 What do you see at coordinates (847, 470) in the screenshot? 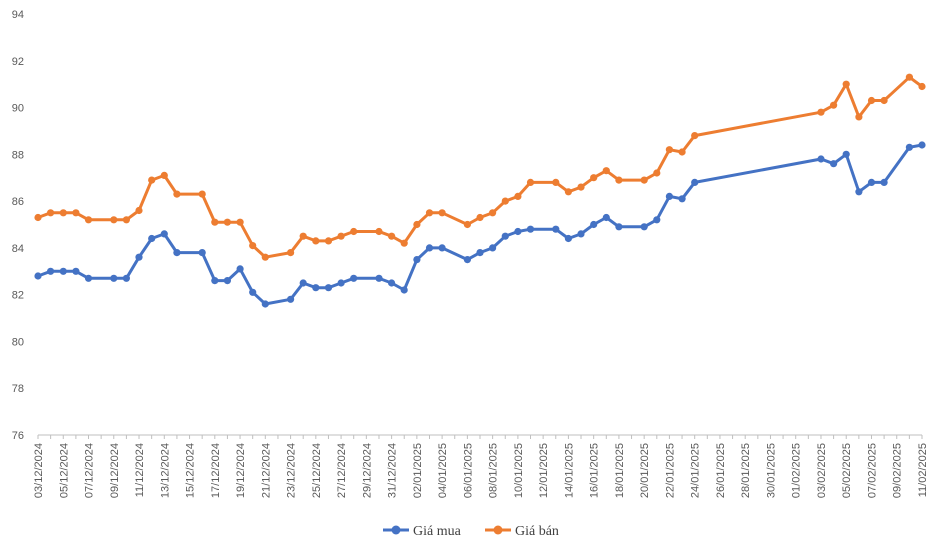
I see `x-tick-label: 05/02/2025` at bounding box center [847, 470].